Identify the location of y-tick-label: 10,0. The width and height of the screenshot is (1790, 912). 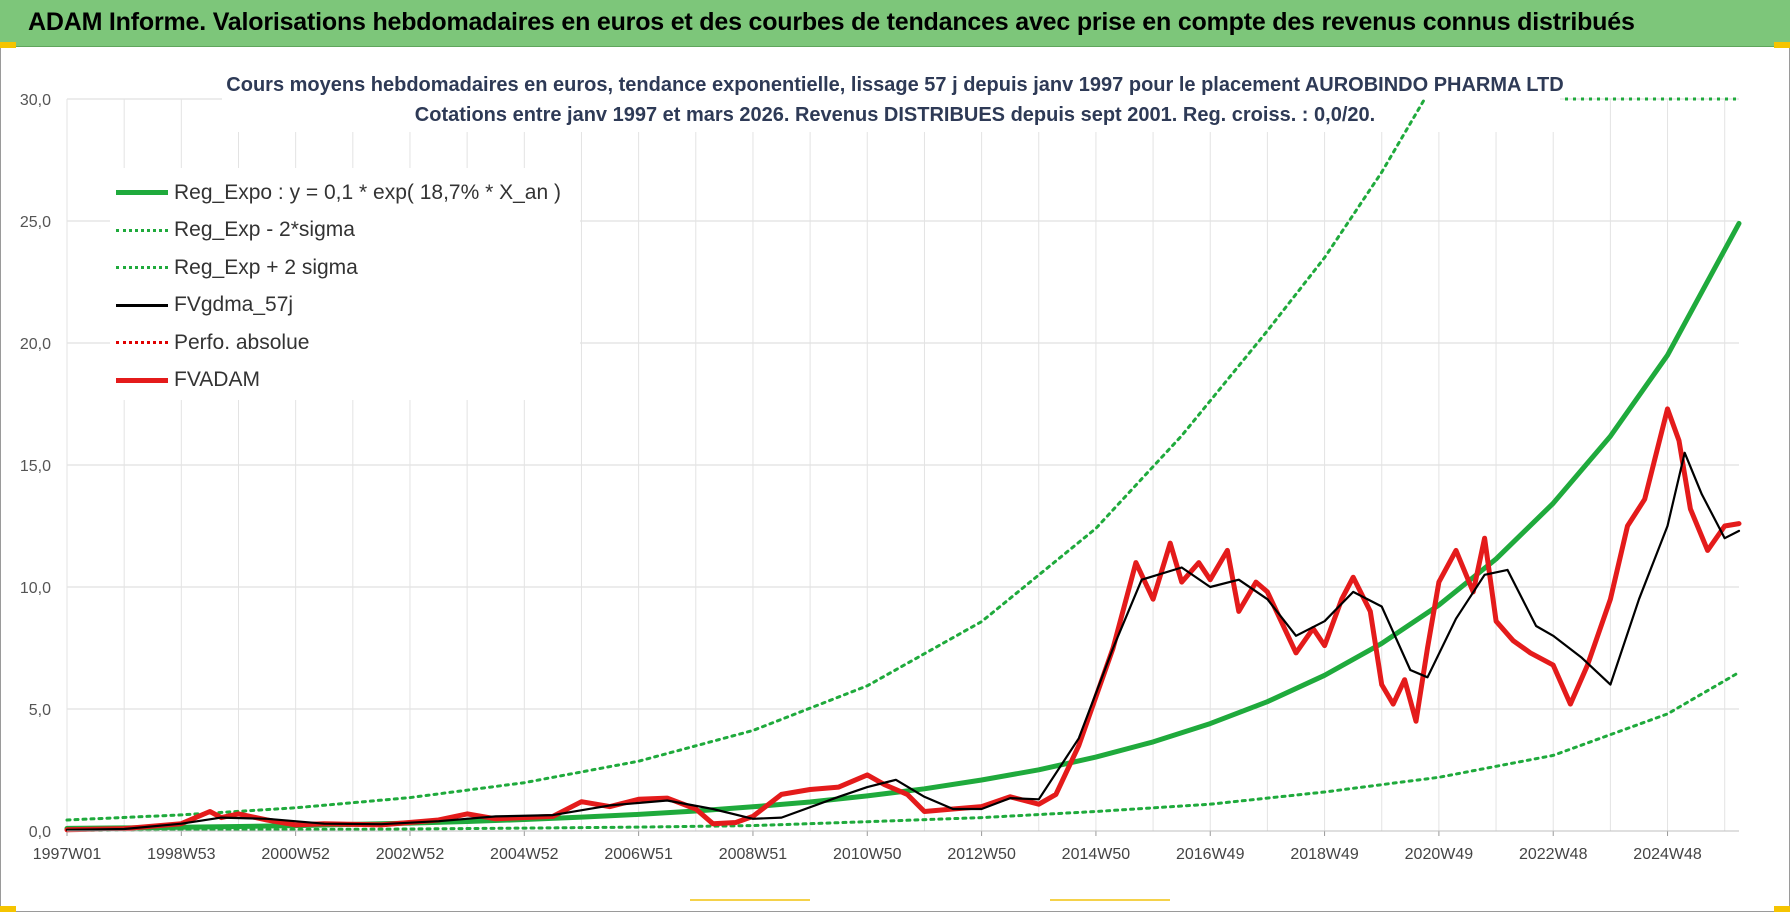
(35, 588).